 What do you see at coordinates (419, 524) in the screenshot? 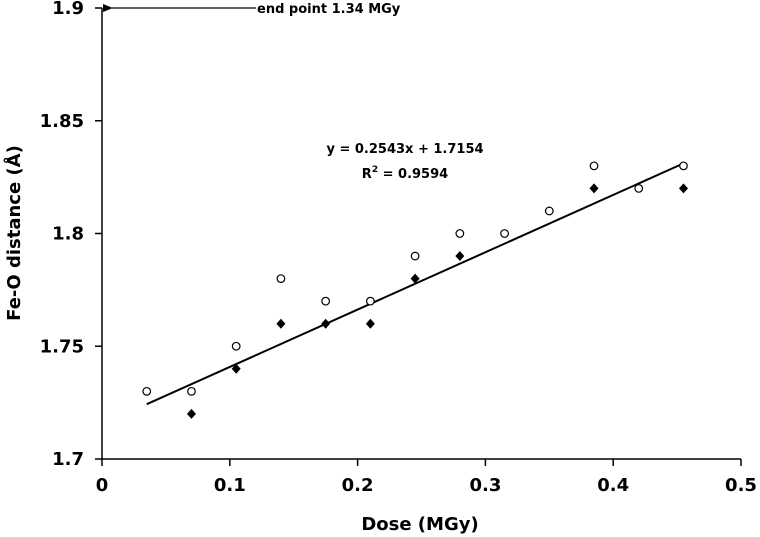
I see `x-axis-label: Dose (MGy)` at bounding box center [419, 524].